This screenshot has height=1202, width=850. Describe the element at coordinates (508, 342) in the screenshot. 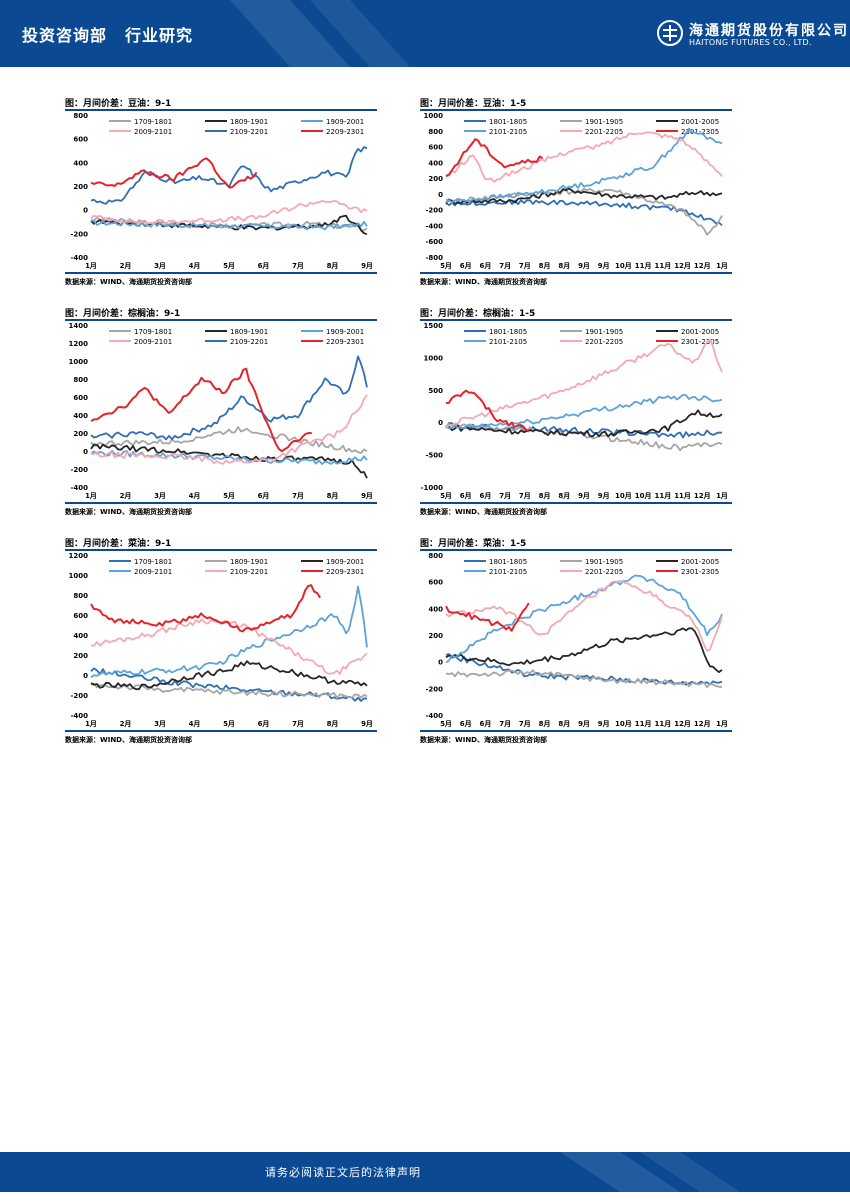

I see `legend-label: 2101-2105` at that location.